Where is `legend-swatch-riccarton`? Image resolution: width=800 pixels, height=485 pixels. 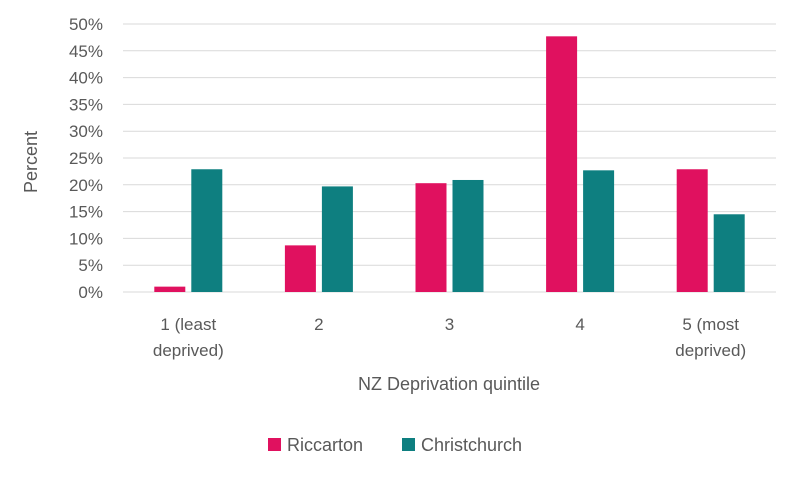 legend-swatch-riccarton is located at coordinates (274, 444).